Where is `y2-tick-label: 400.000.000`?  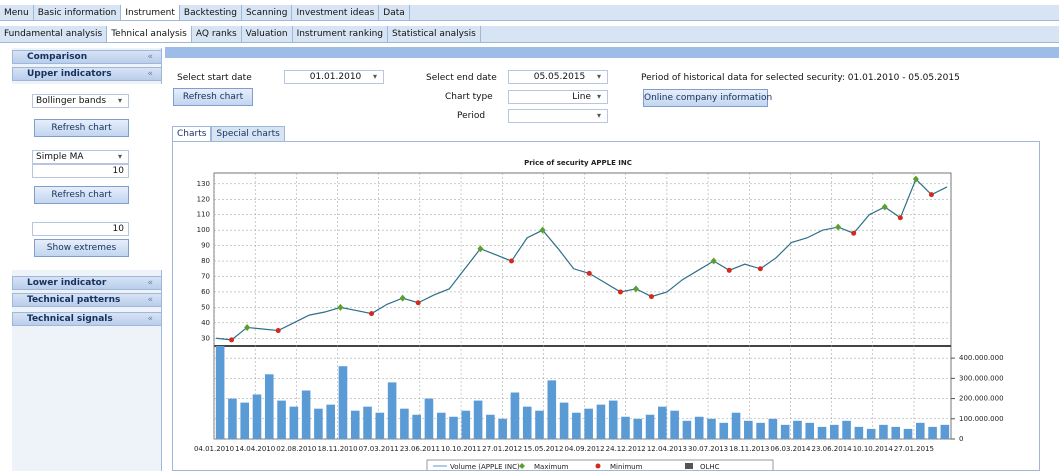
y2-tick-label: 400.000.000 is located at coordinates (981, 358).